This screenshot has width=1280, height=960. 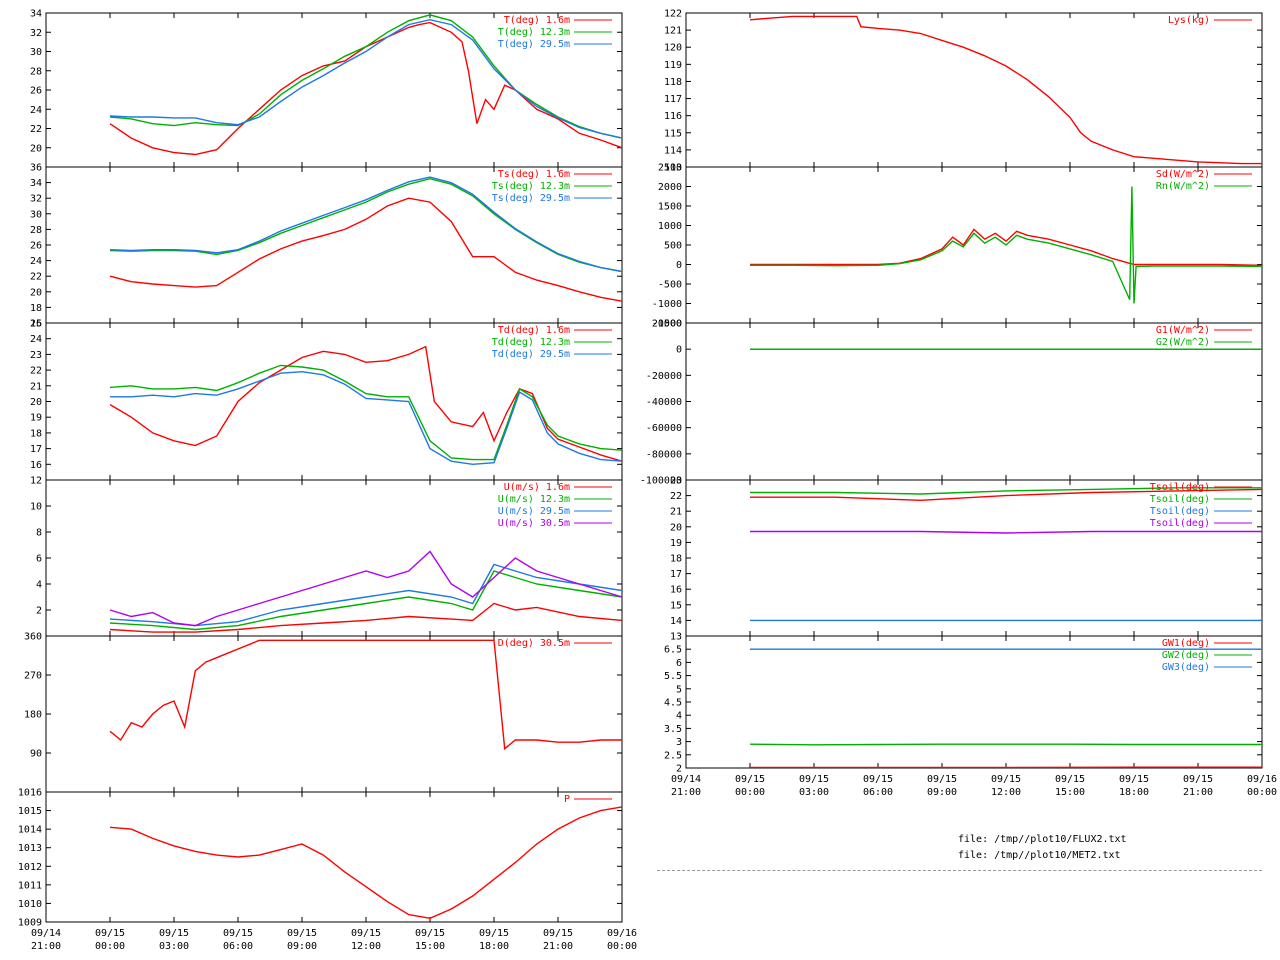 What do you see at coordinates (531, 186) in the screenshot?
I see `legend-label: Ts(deg) 12.3m` at bounding box center [531, 186].